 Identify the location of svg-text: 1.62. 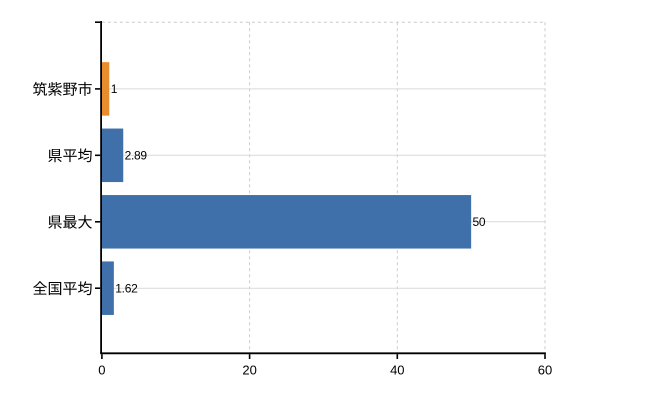
(126, 288).